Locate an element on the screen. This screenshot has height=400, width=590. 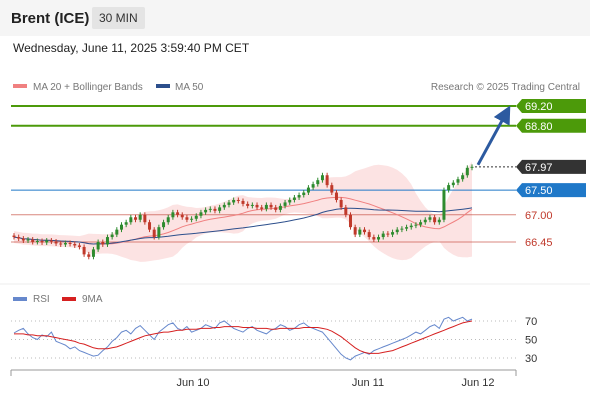
timeframe-badge: 30 MIN is located at coordinates (118, 18).